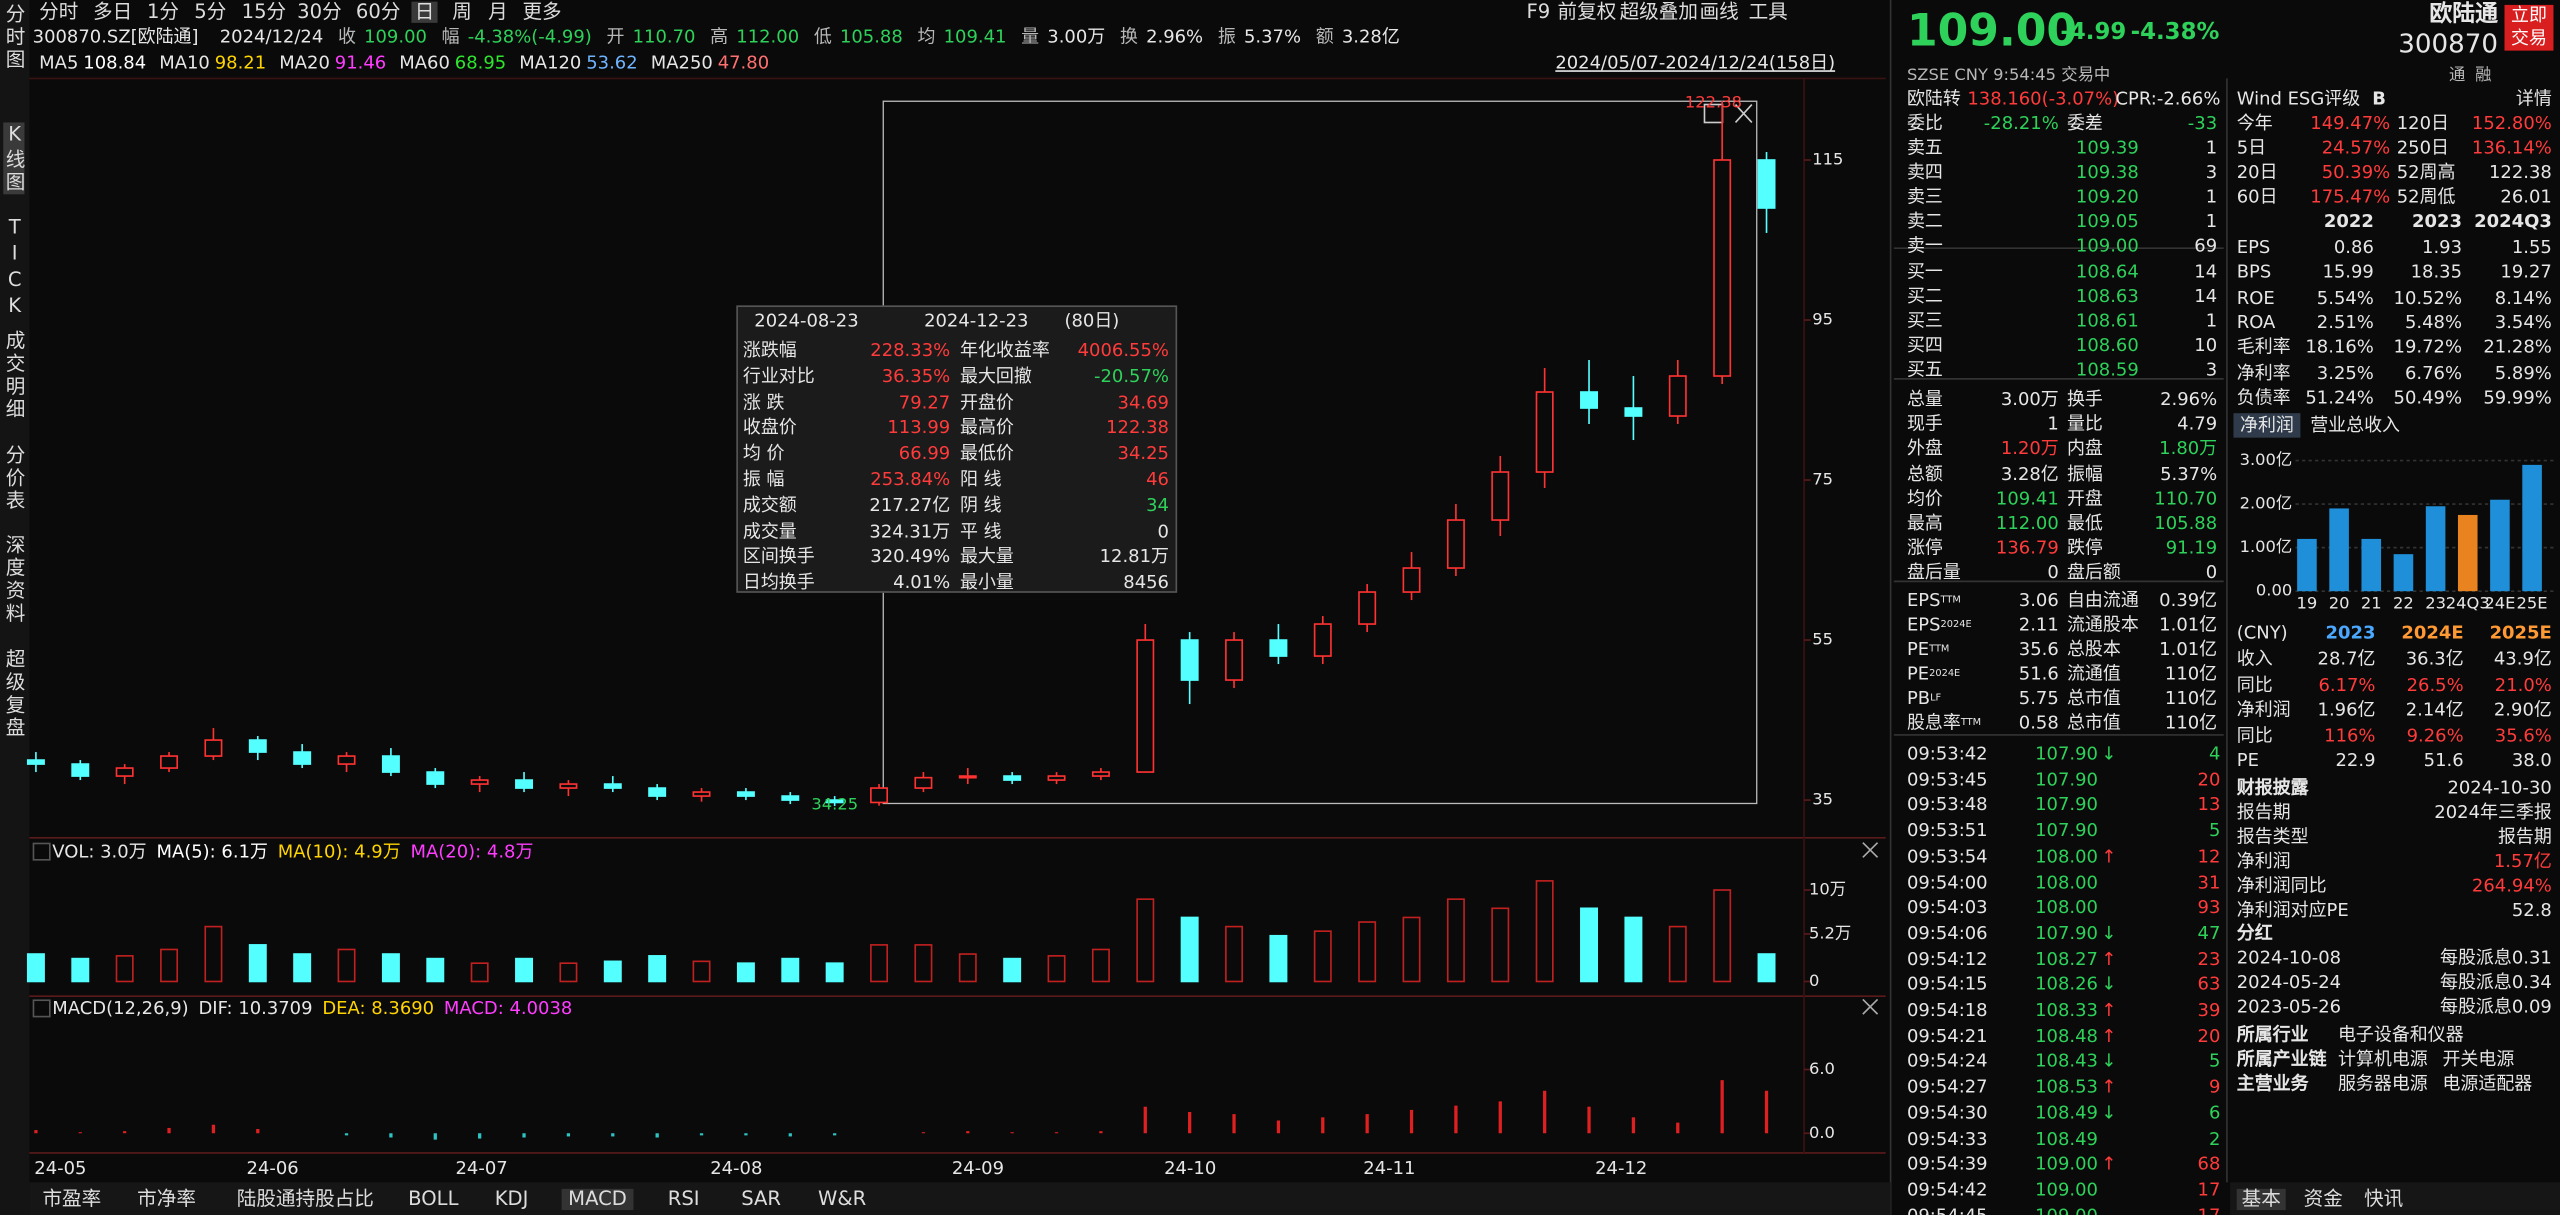  Describe the element at coordinates (778, 557) in the screenshot. I see `label: 区间换手` at that location.